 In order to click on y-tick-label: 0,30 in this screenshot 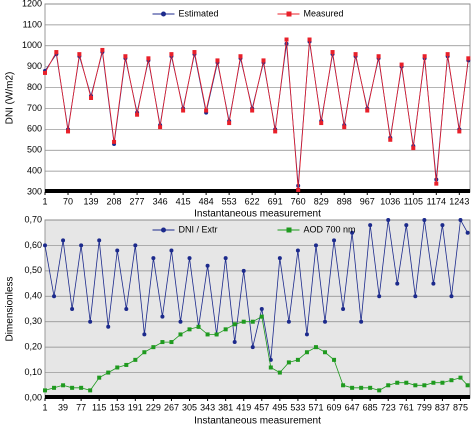, I will do `click(33, 321)`.